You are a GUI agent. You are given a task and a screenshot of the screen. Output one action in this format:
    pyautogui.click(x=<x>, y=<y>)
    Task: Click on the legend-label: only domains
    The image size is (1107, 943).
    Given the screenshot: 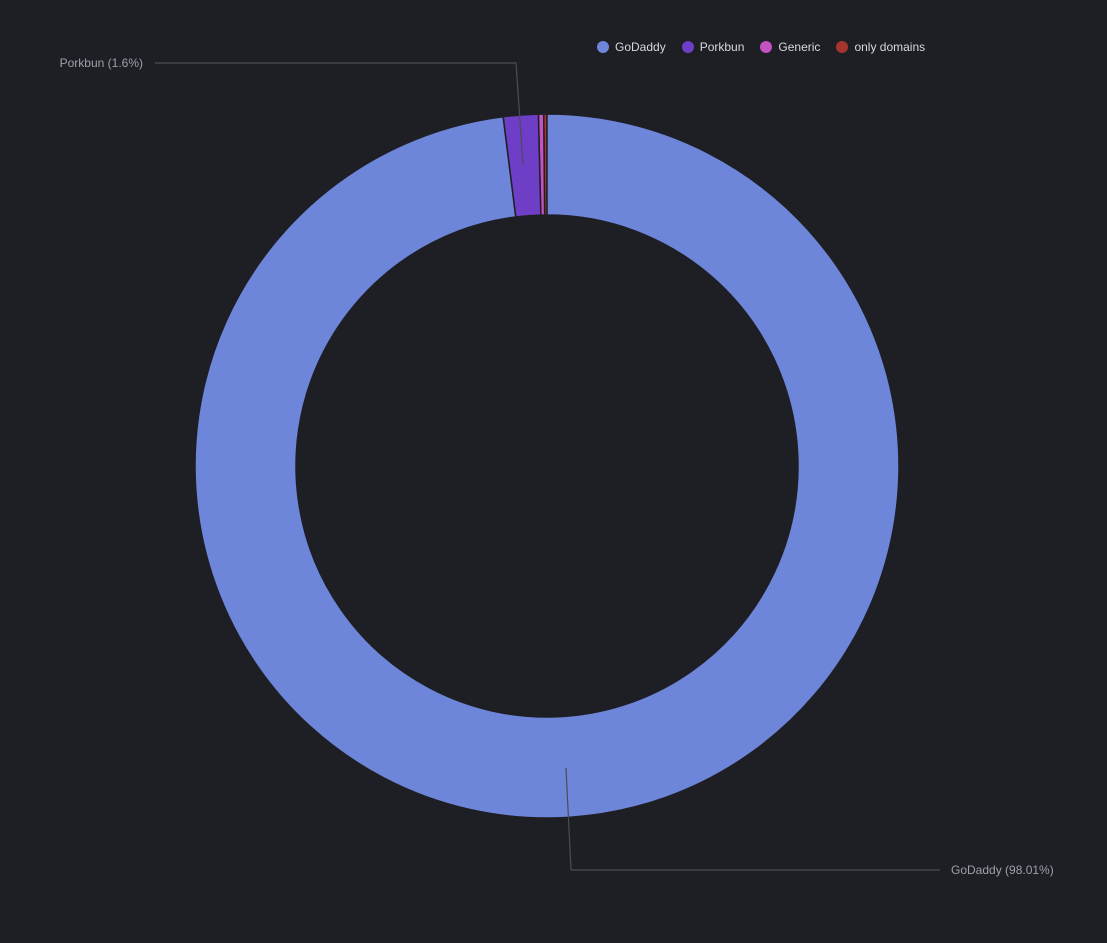 What is the action you would take?
    pyautogui.click(x=890, y=47)
    